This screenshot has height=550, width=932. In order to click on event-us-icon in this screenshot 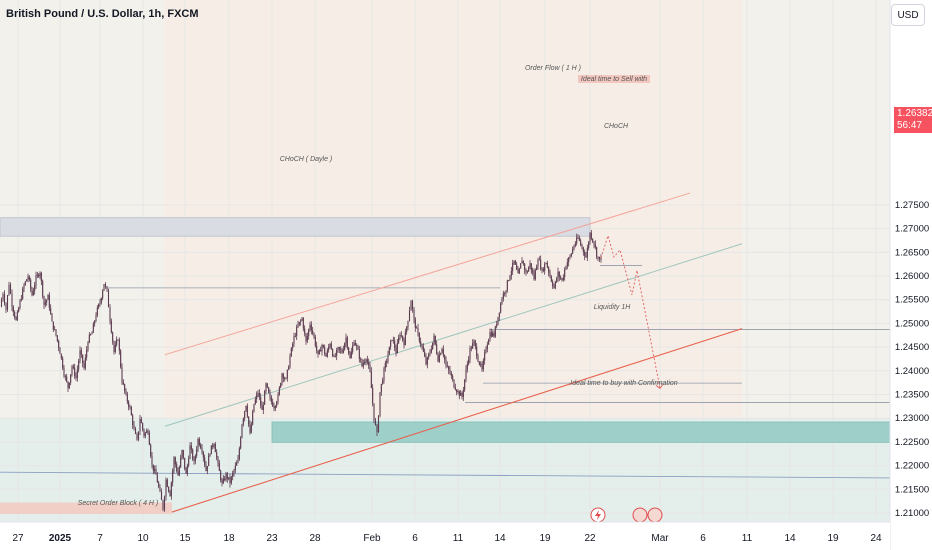, I will do `click(640, 515)`.